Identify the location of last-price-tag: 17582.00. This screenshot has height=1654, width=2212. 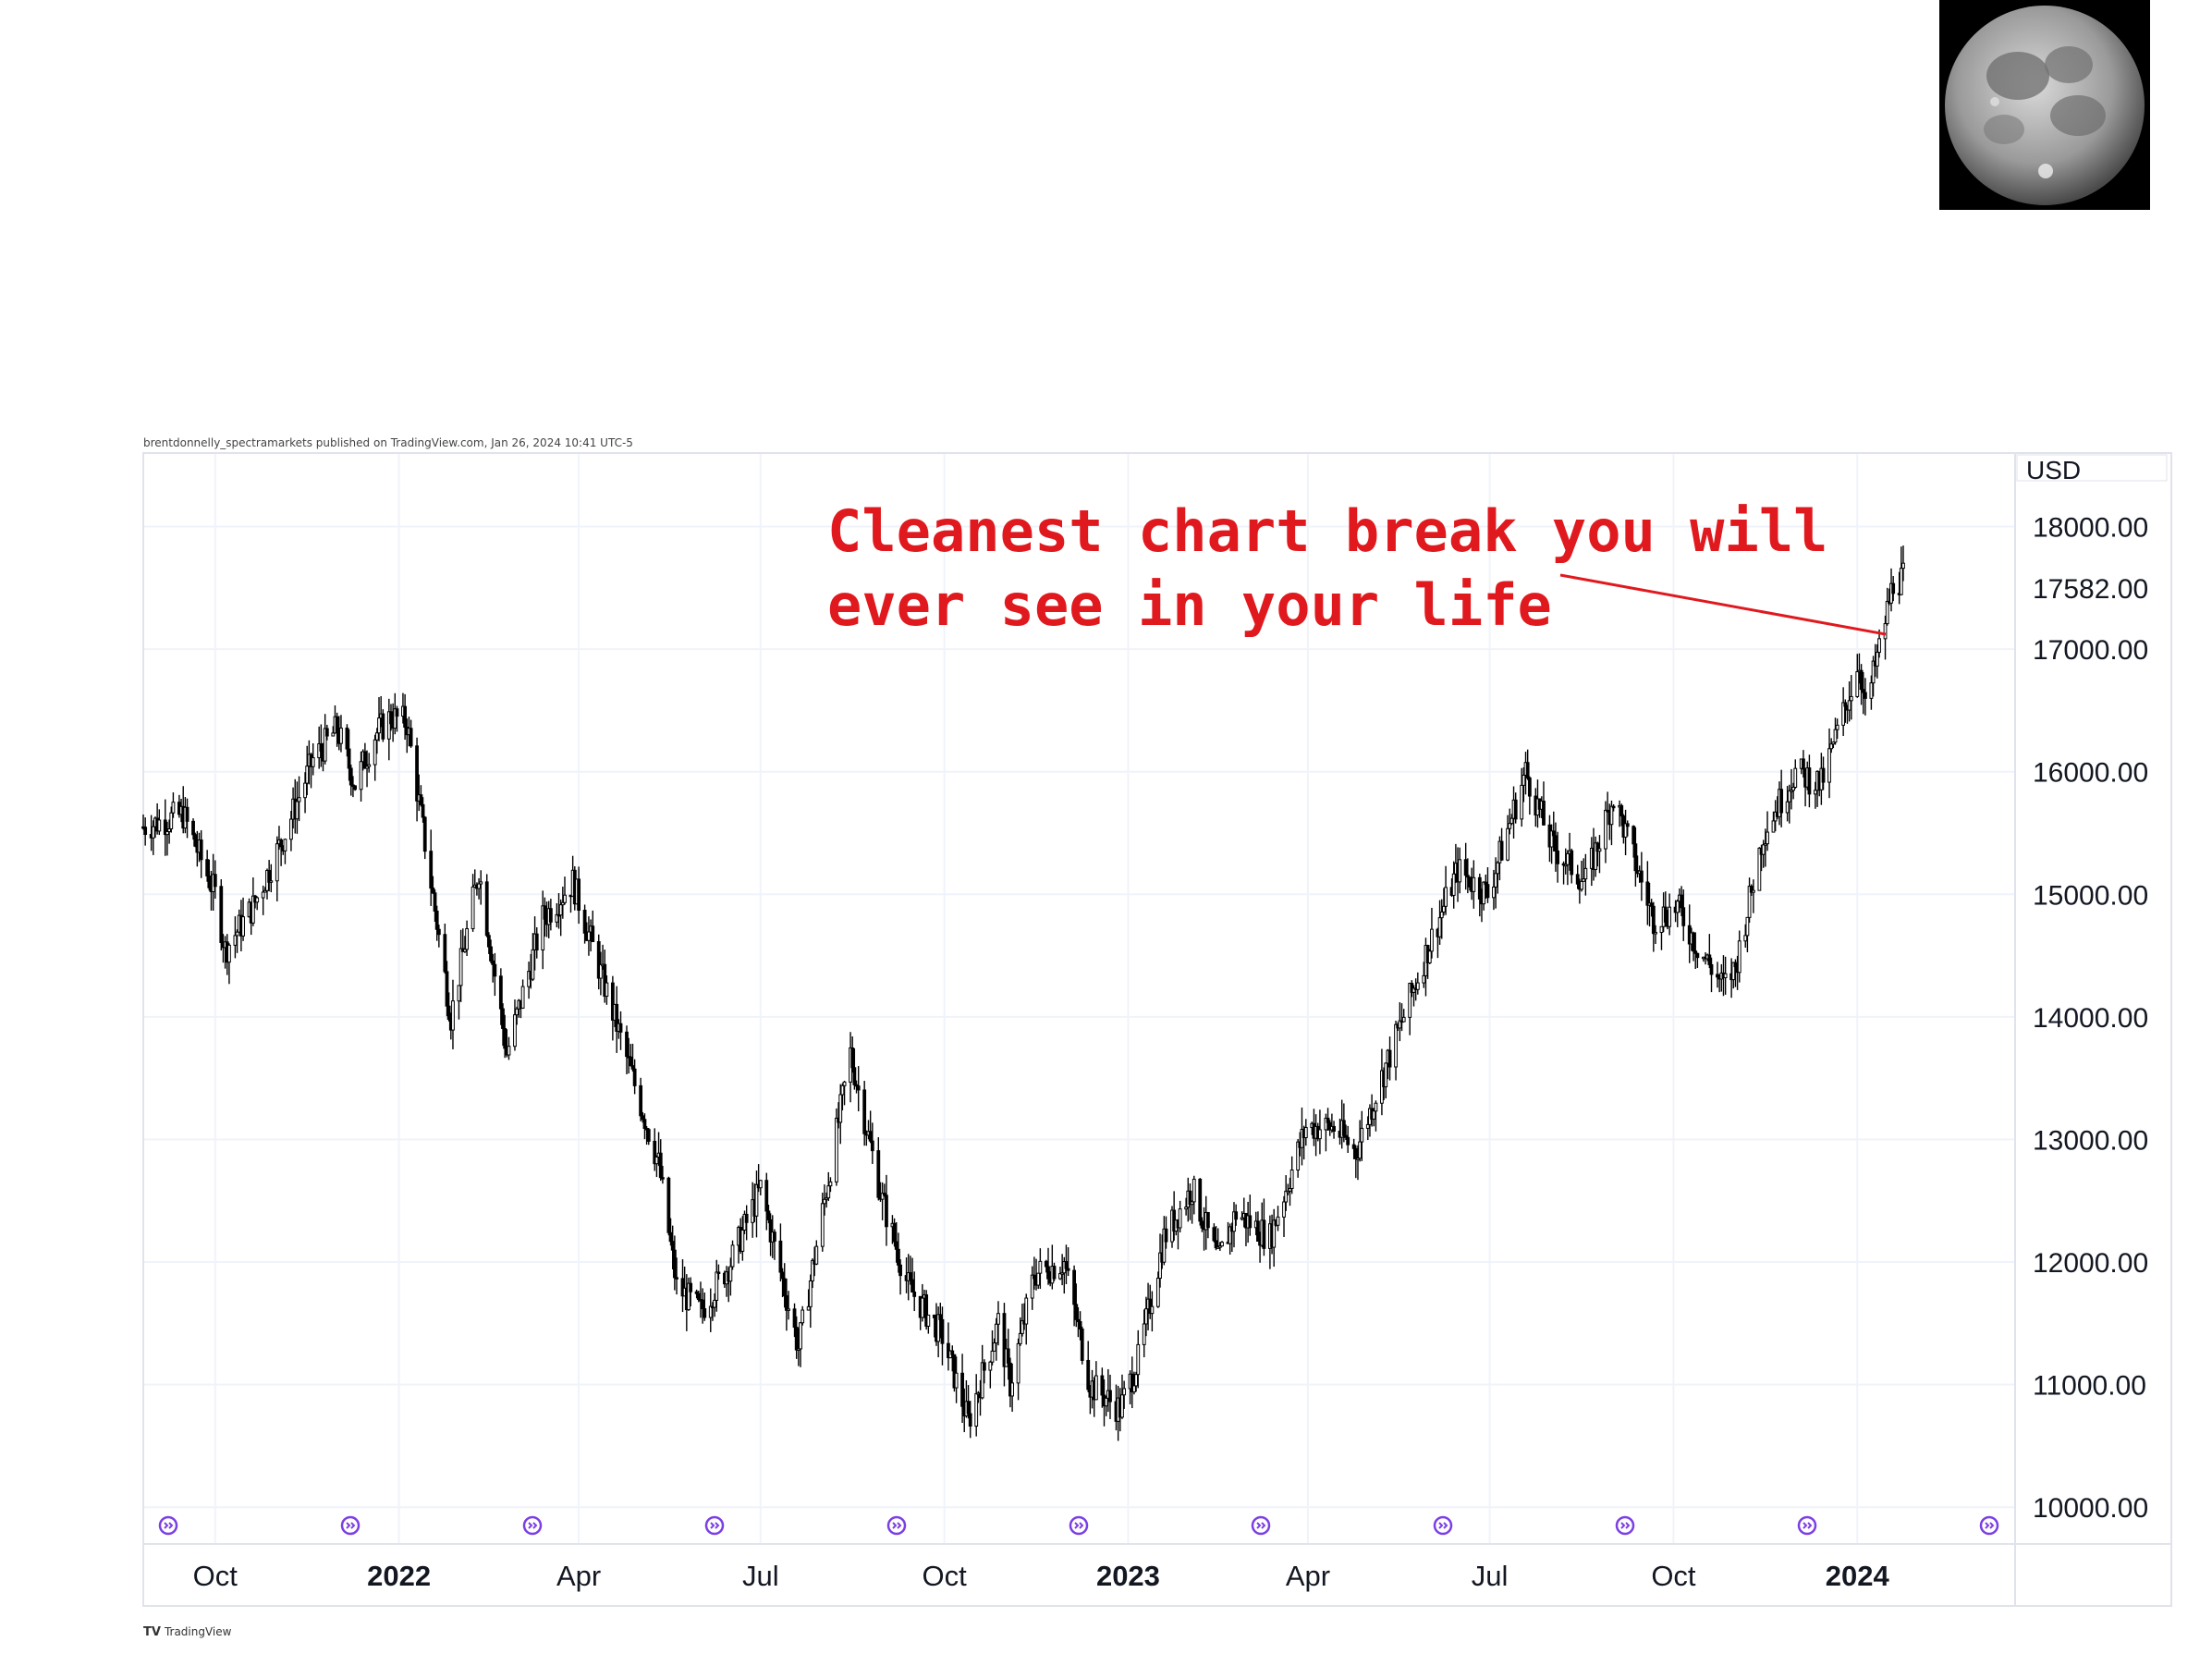
(2092, 584).